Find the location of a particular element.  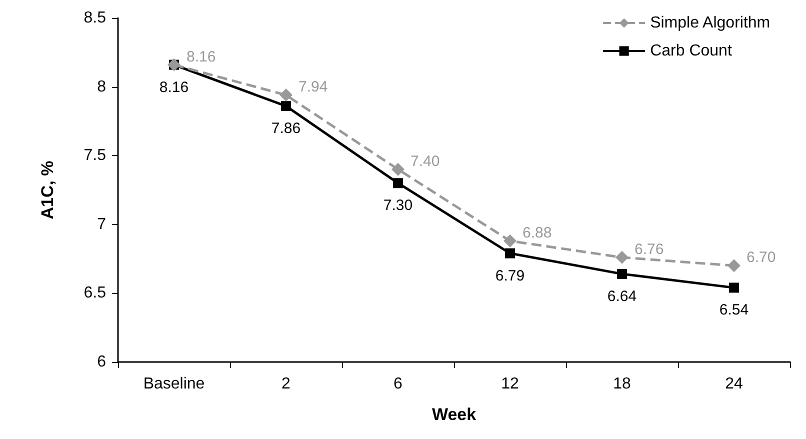

x-tick-label: 24 is located at coordinates (734, 384).